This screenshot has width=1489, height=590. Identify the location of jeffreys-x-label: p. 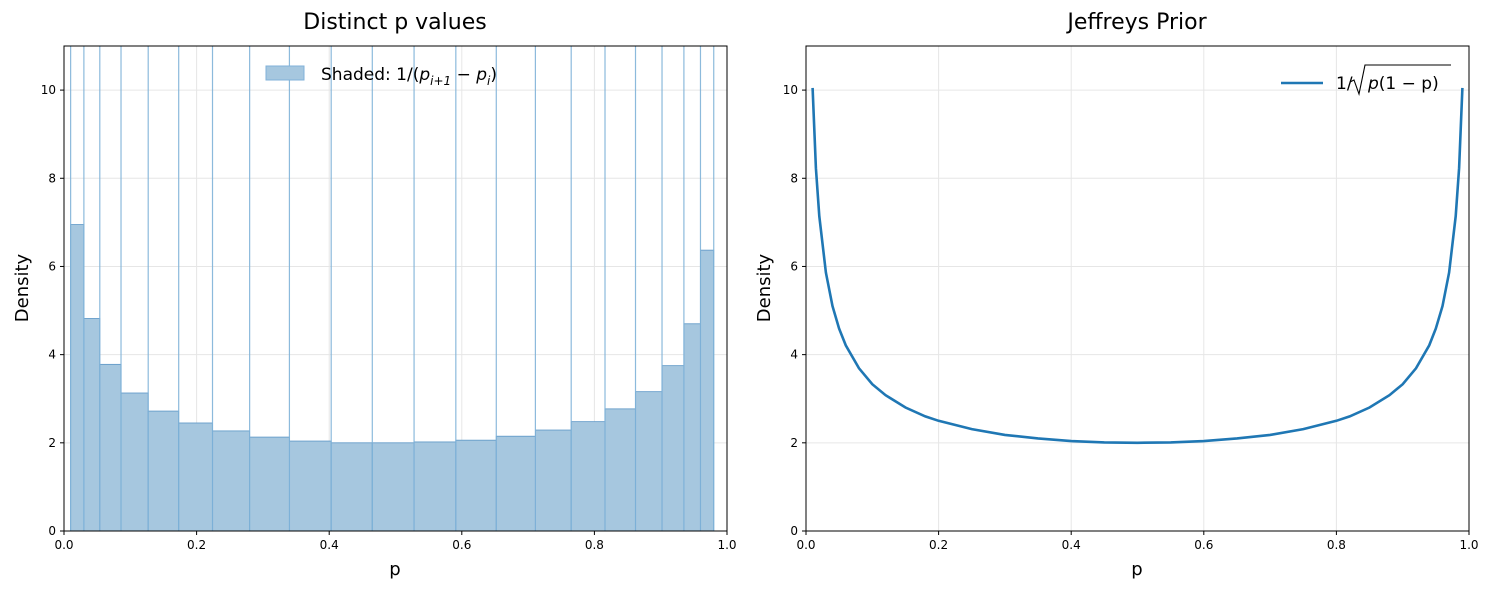
(1136, 569).